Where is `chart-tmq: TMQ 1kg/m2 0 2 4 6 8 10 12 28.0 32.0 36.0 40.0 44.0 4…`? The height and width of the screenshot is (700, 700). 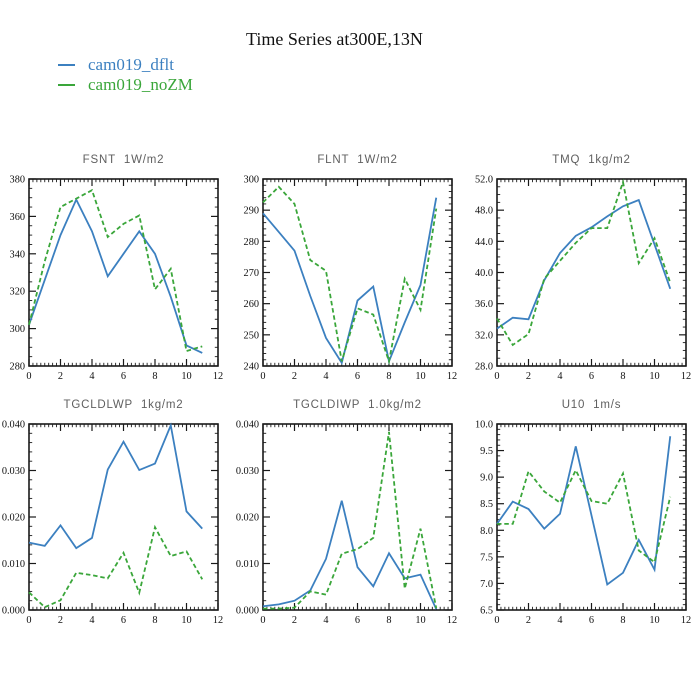
chart-tmq: TMQ 1kg/m2 0 2 4 6 8 10 12 28.0 32.0 36.0 40.0 44.0 4… is located at coordinates (583, 268).